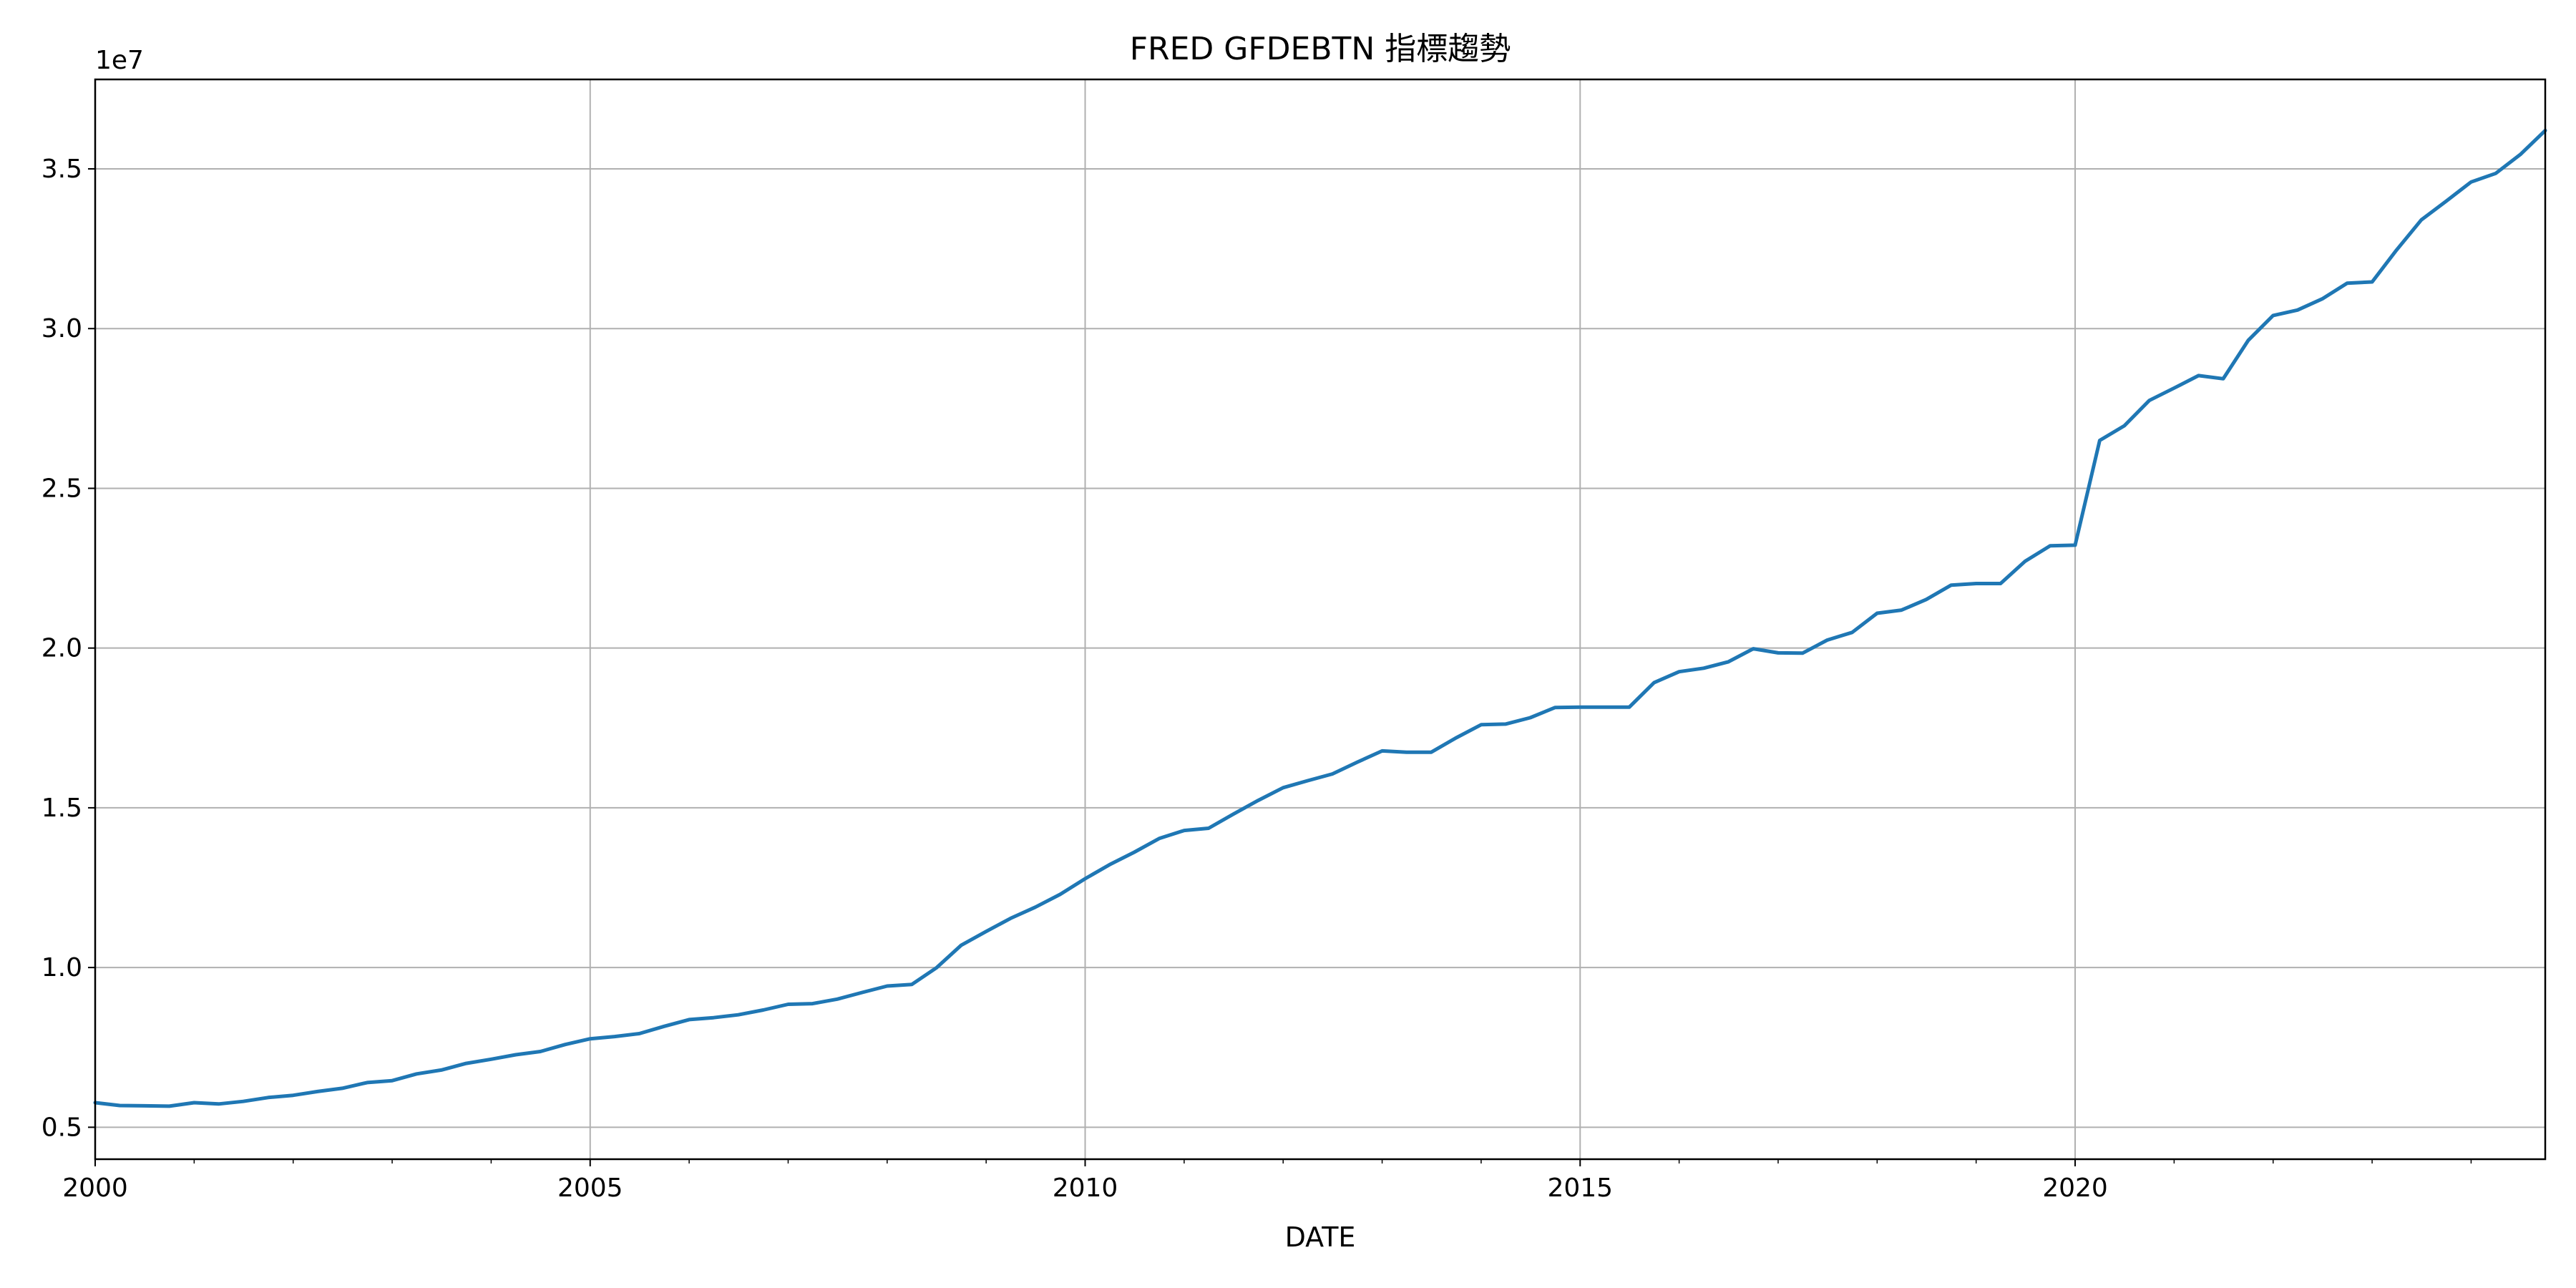  What do you see at coordinates (62, 967) in the screenshot?
I see `y-tick-label: 1.0` at bounding box center [62, 967].